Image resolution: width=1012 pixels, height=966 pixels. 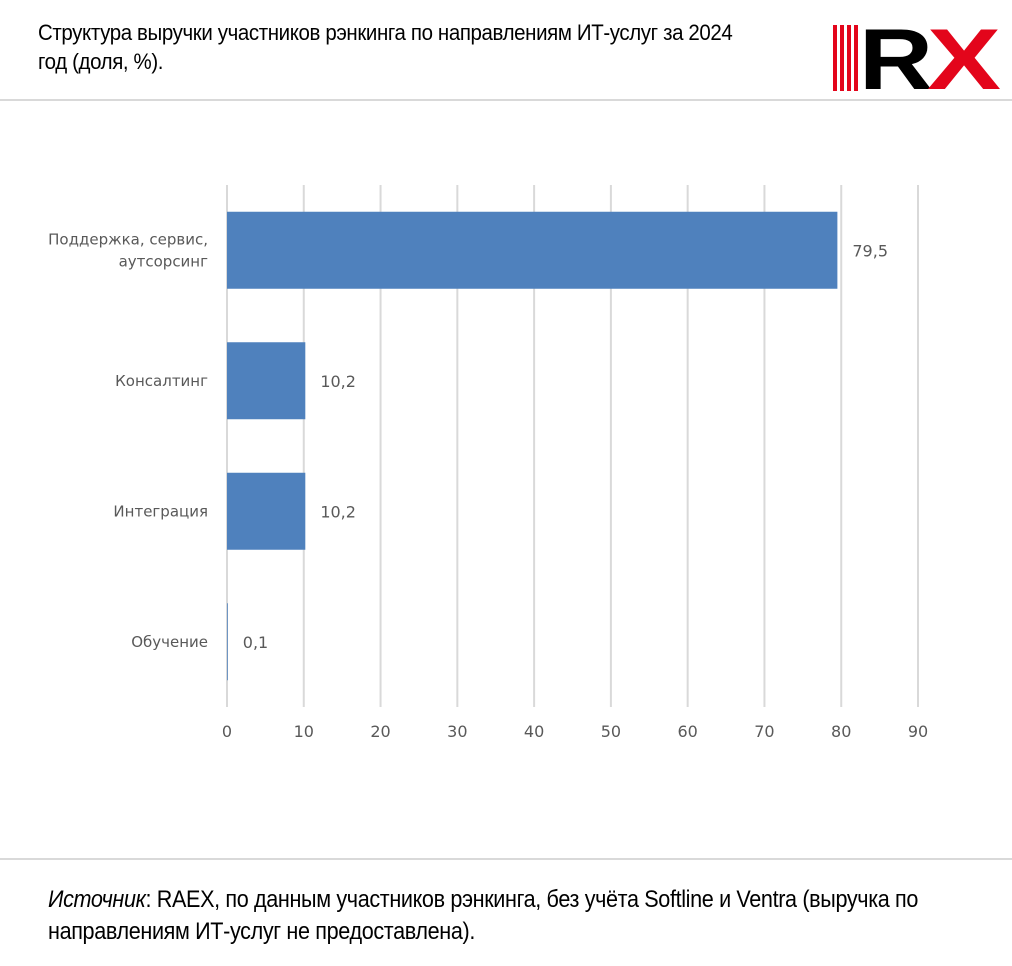 I want to click on footer-divider, so click(x=506, y=859).